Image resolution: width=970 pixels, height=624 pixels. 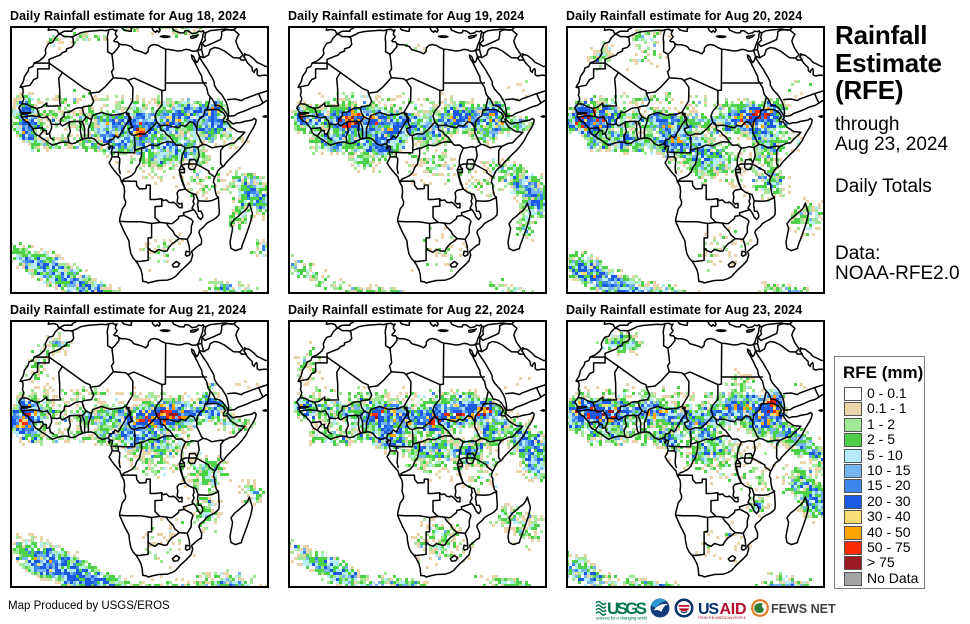 I want to click on svg-text: USGS, so click(x=627, y=608).